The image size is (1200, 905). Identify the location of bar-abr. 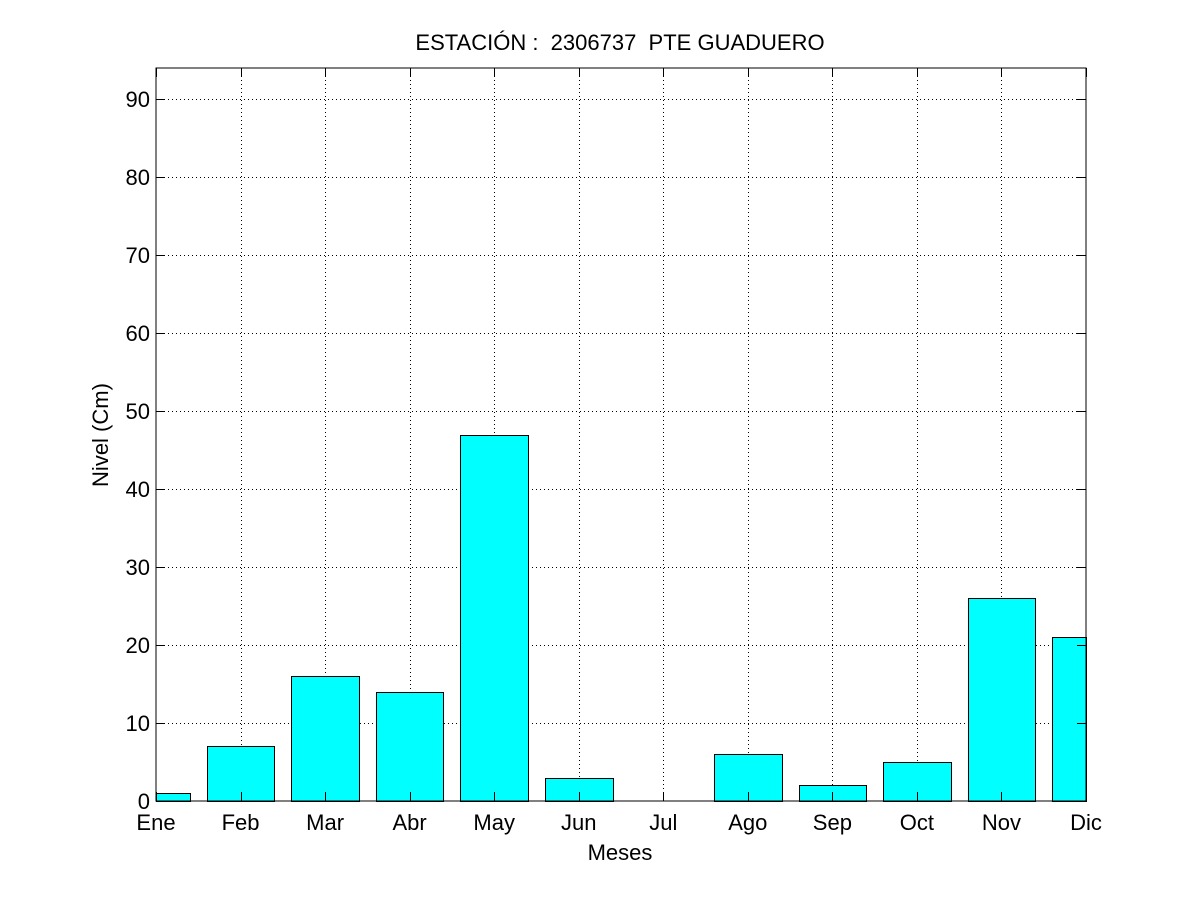
(410, 747).